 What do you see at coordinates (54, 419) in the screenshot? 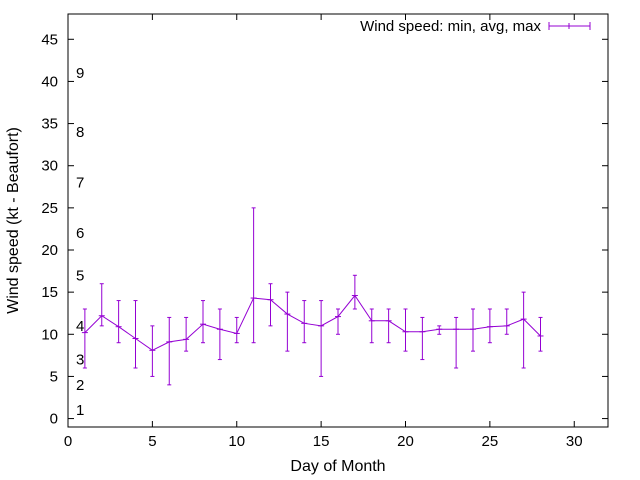
I see `y-tick-label: 0` at bounding box center [54, 419].